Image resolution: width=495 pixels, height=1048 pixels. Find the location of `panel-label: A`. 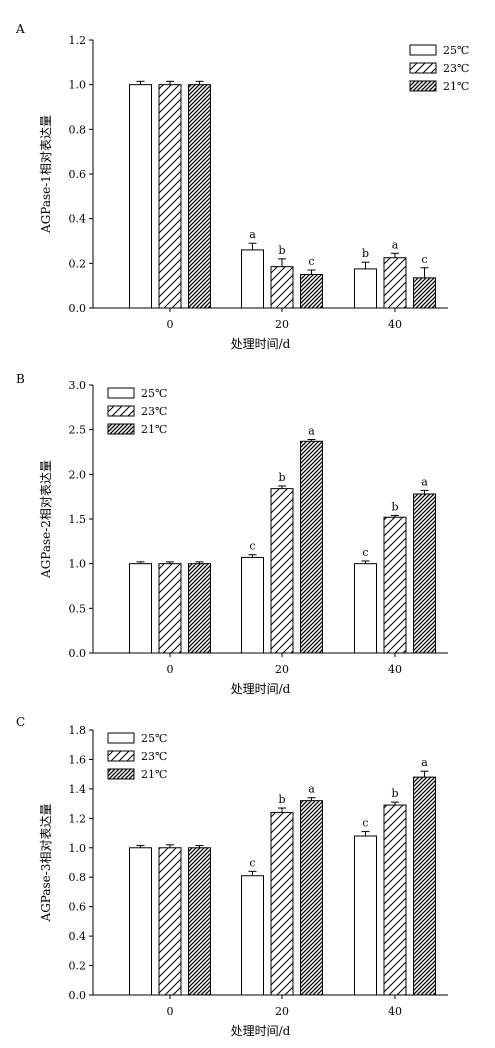

panel-label: A is located at coordinates (20, 29).